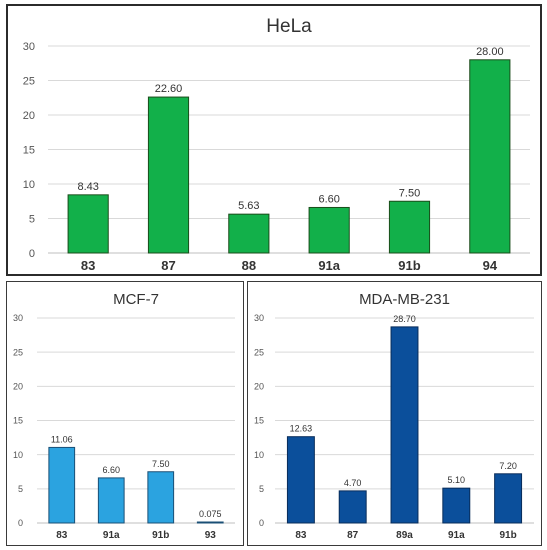 The width and height of the screenshot is (547, 550). I want to click on hela-y-tick-label: 5, so click(32, 219).